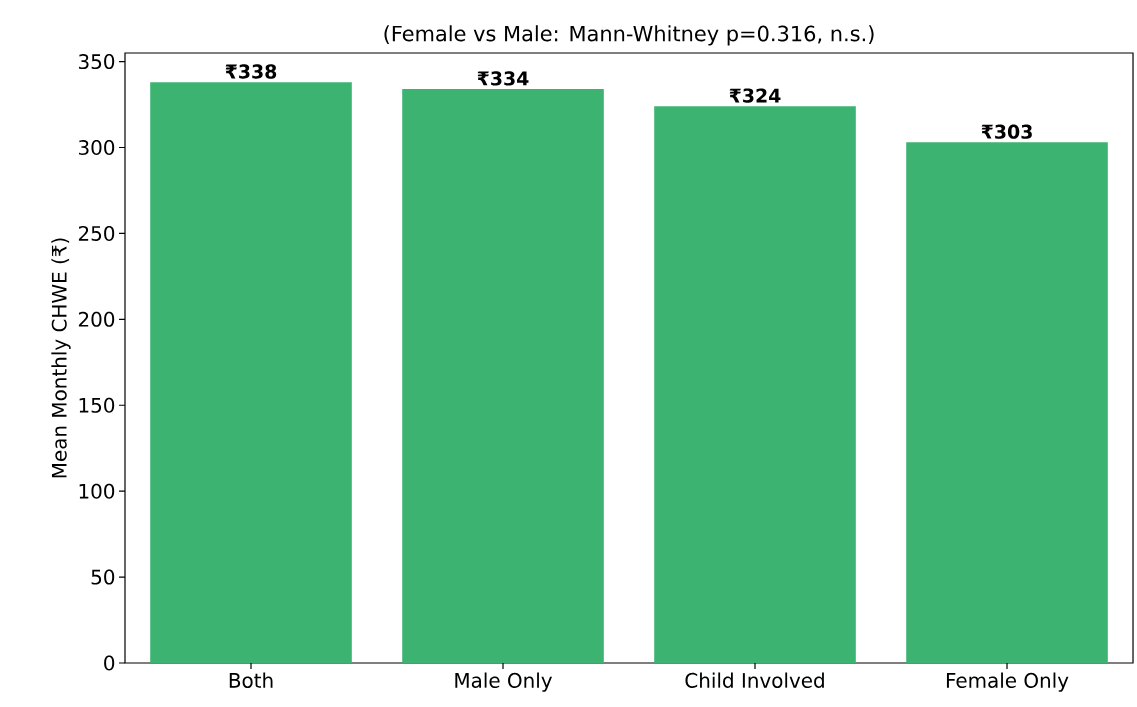  Describe the element at coordinates (103, 577) in the screenshot. I see `y-tick-label: 50` at that location.